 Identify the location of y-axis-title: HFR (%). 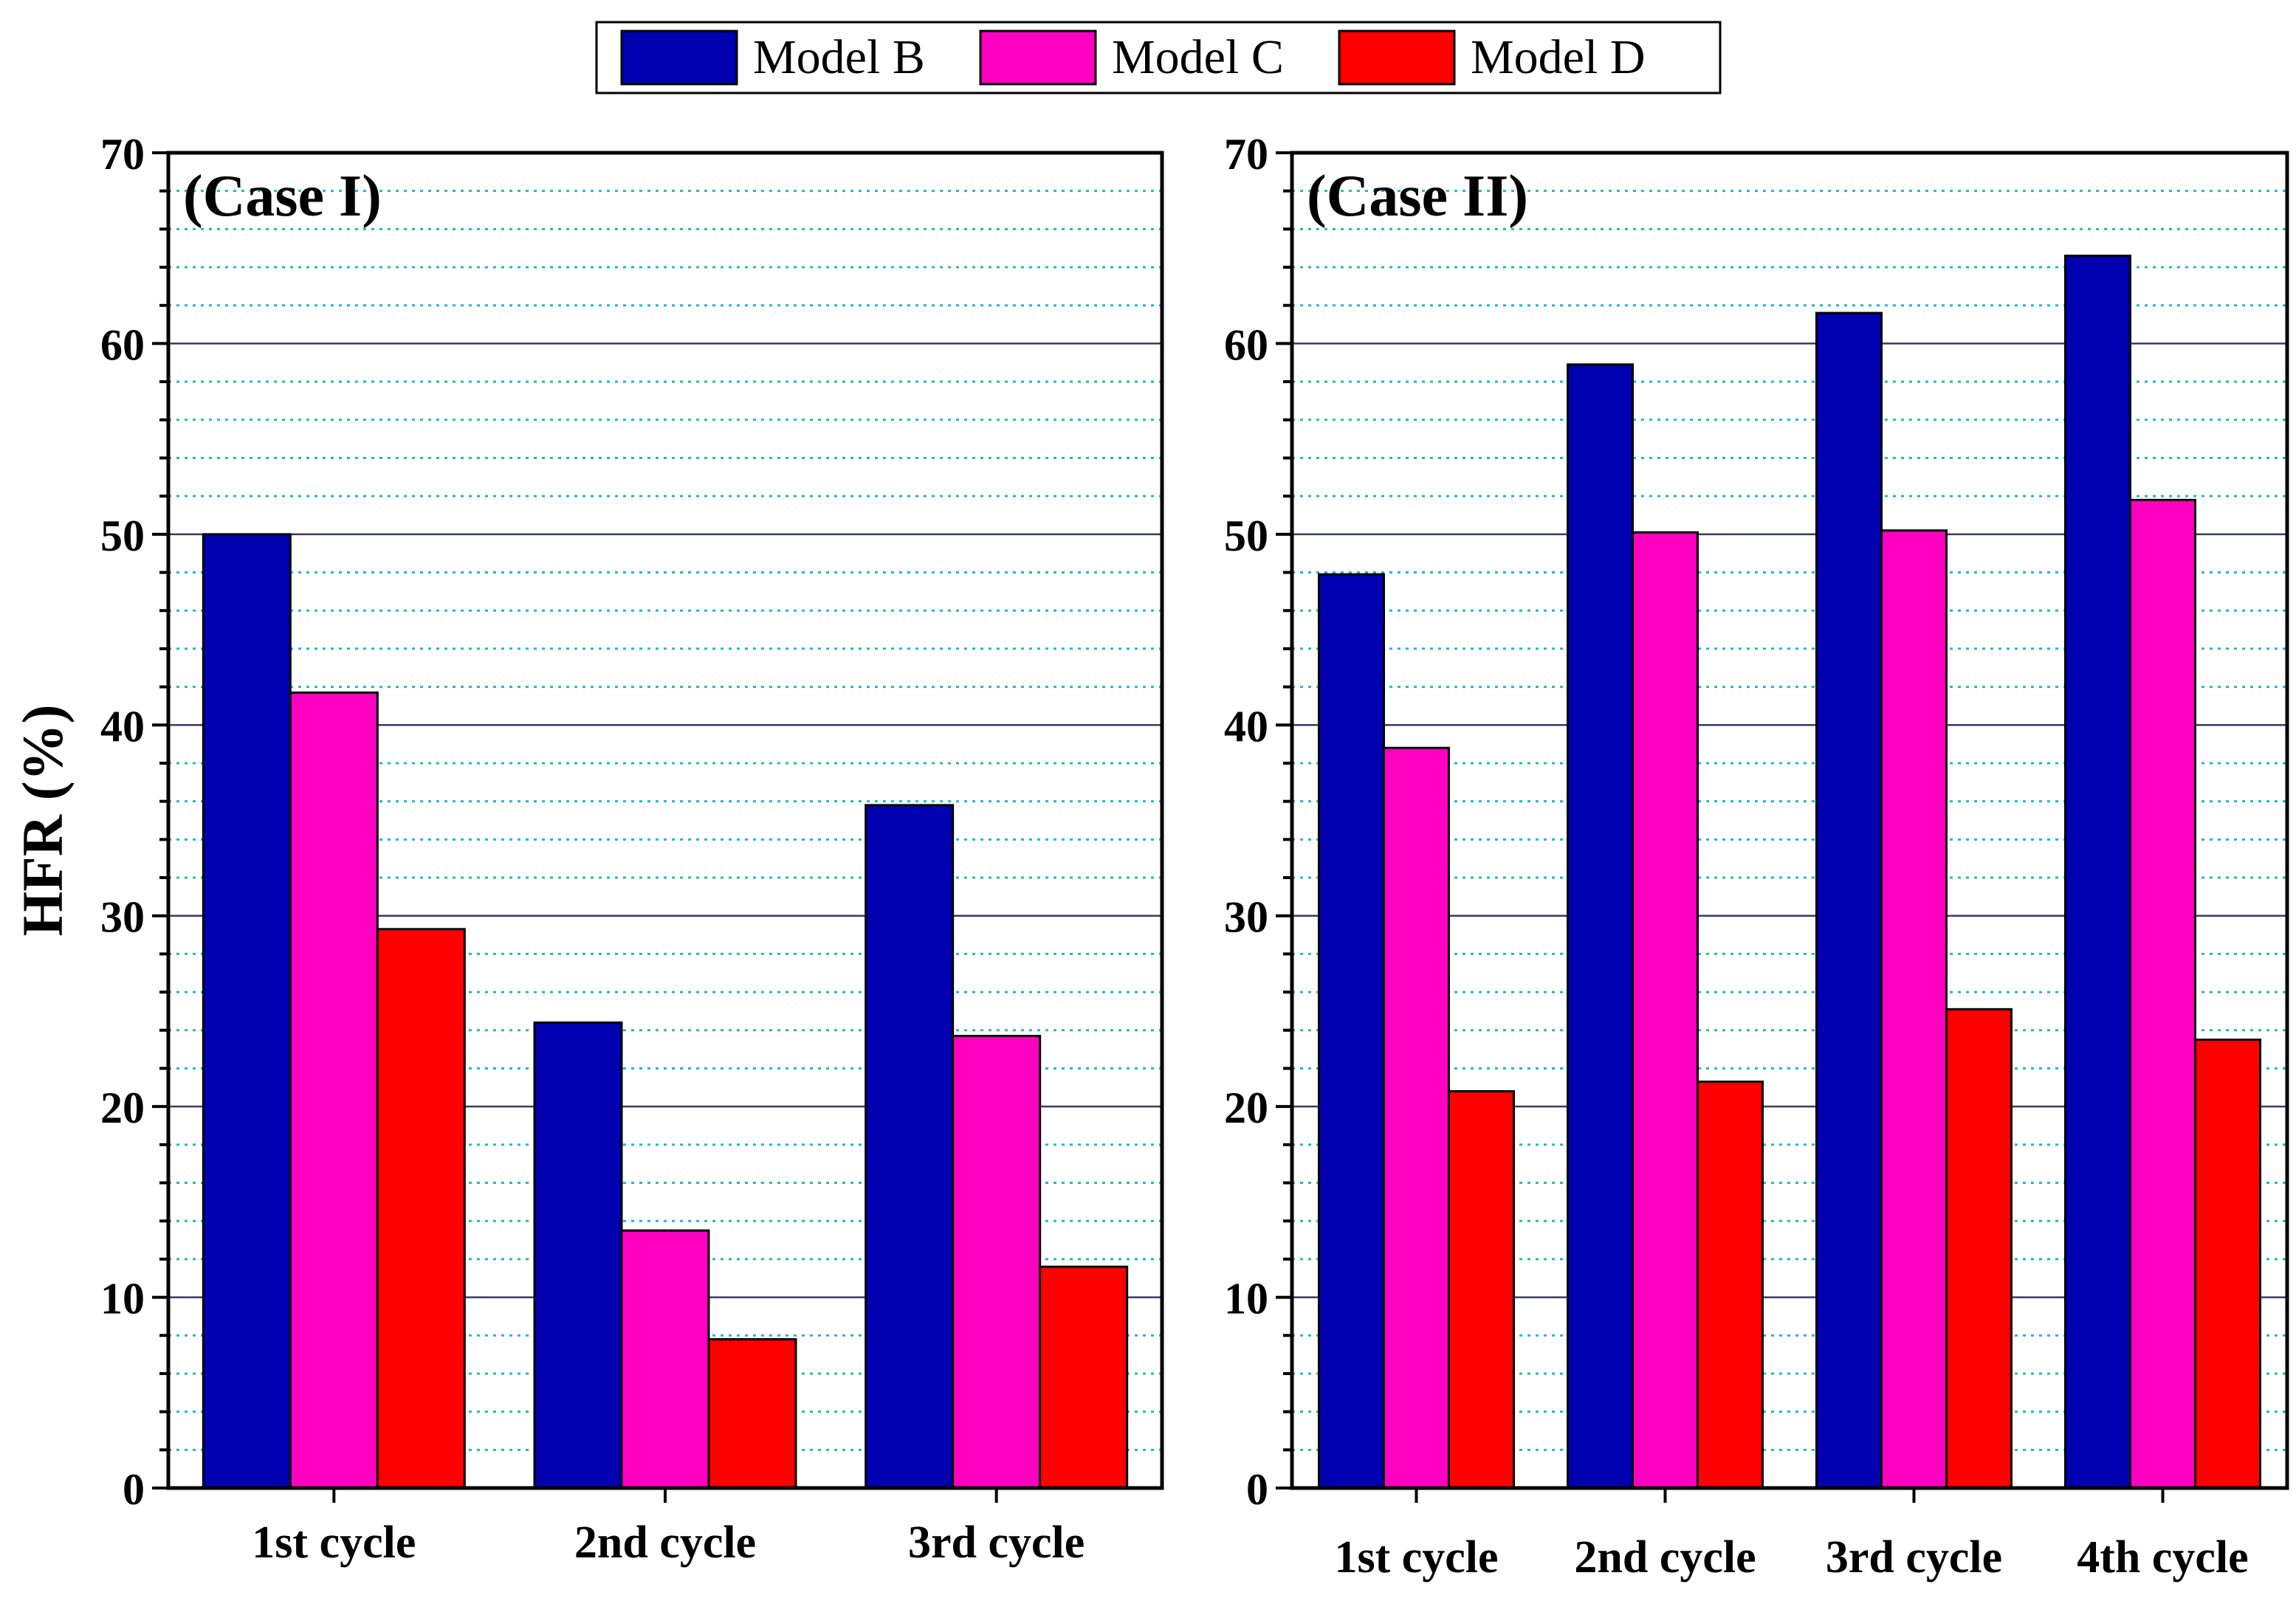
(43, 820).